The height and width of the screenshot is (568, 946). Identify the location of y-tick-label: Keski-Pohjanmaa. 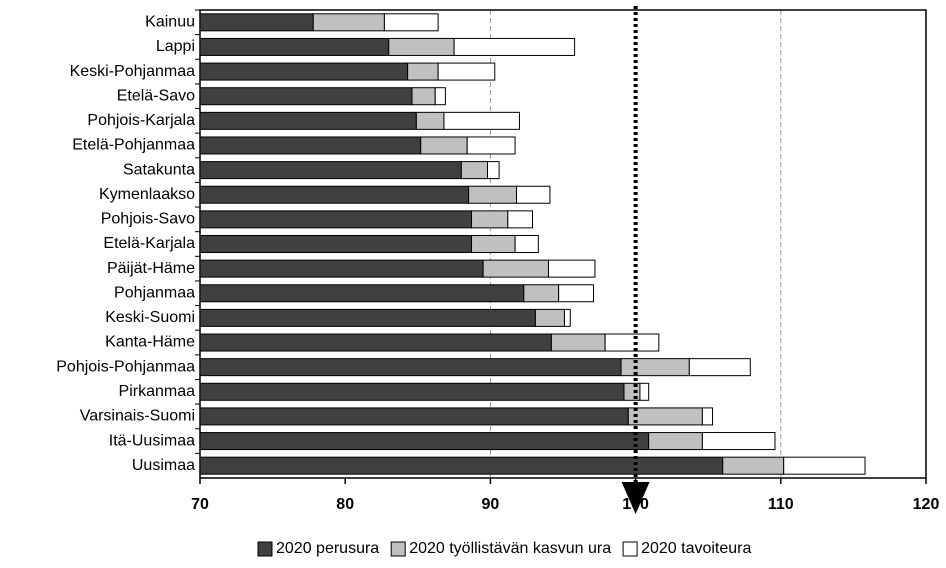
(133, 71).